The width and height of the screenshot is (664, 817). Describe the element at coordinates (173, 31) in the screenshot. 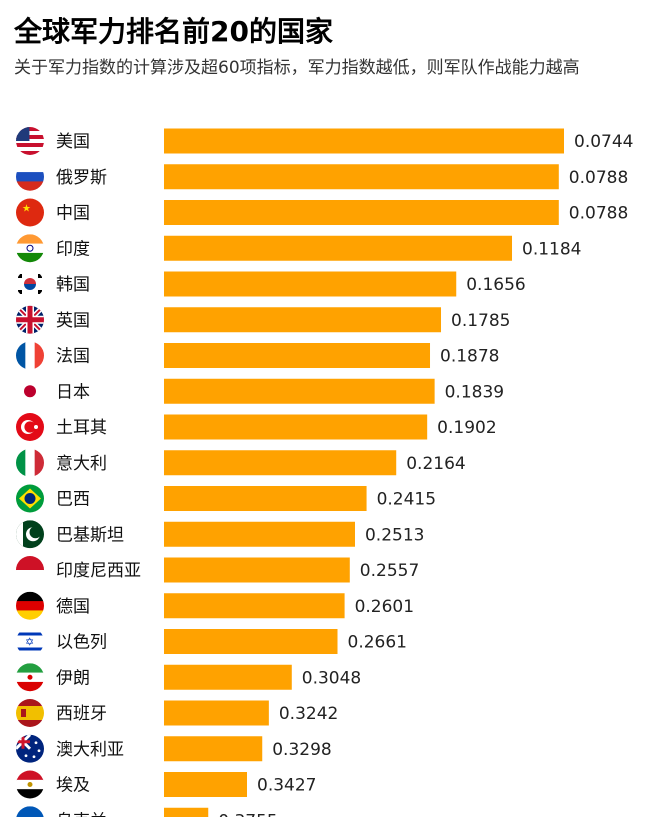

I see `chart-title: 全球军力排名前20的国家` at that location.